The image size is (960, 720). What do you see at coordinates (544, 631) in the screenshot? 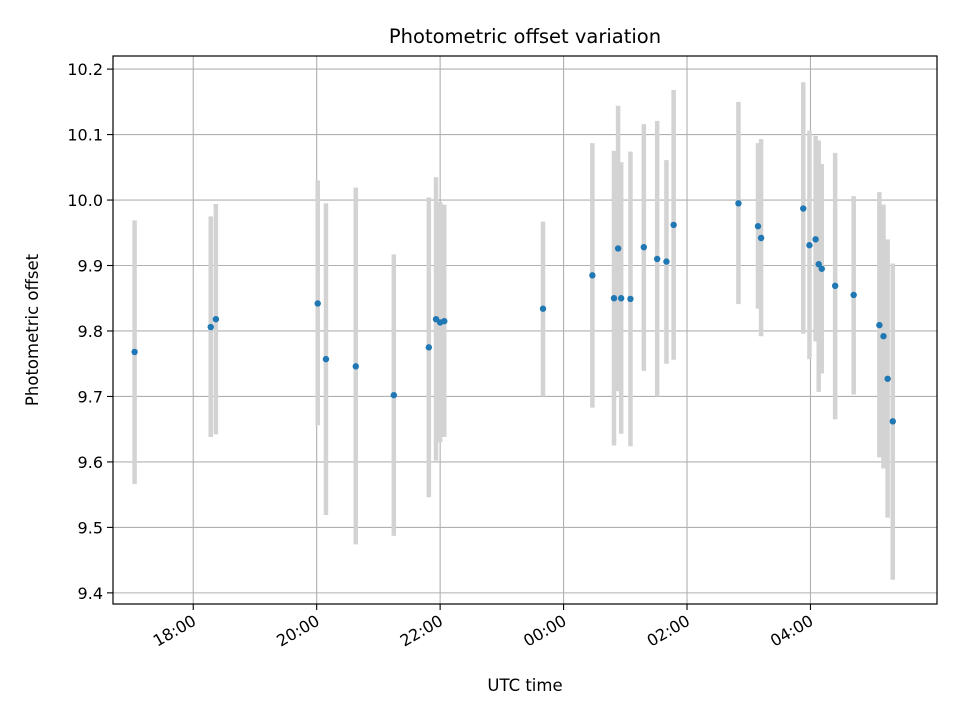
I see `x-tick-label: 00:00` at bounding box center [544, 631].